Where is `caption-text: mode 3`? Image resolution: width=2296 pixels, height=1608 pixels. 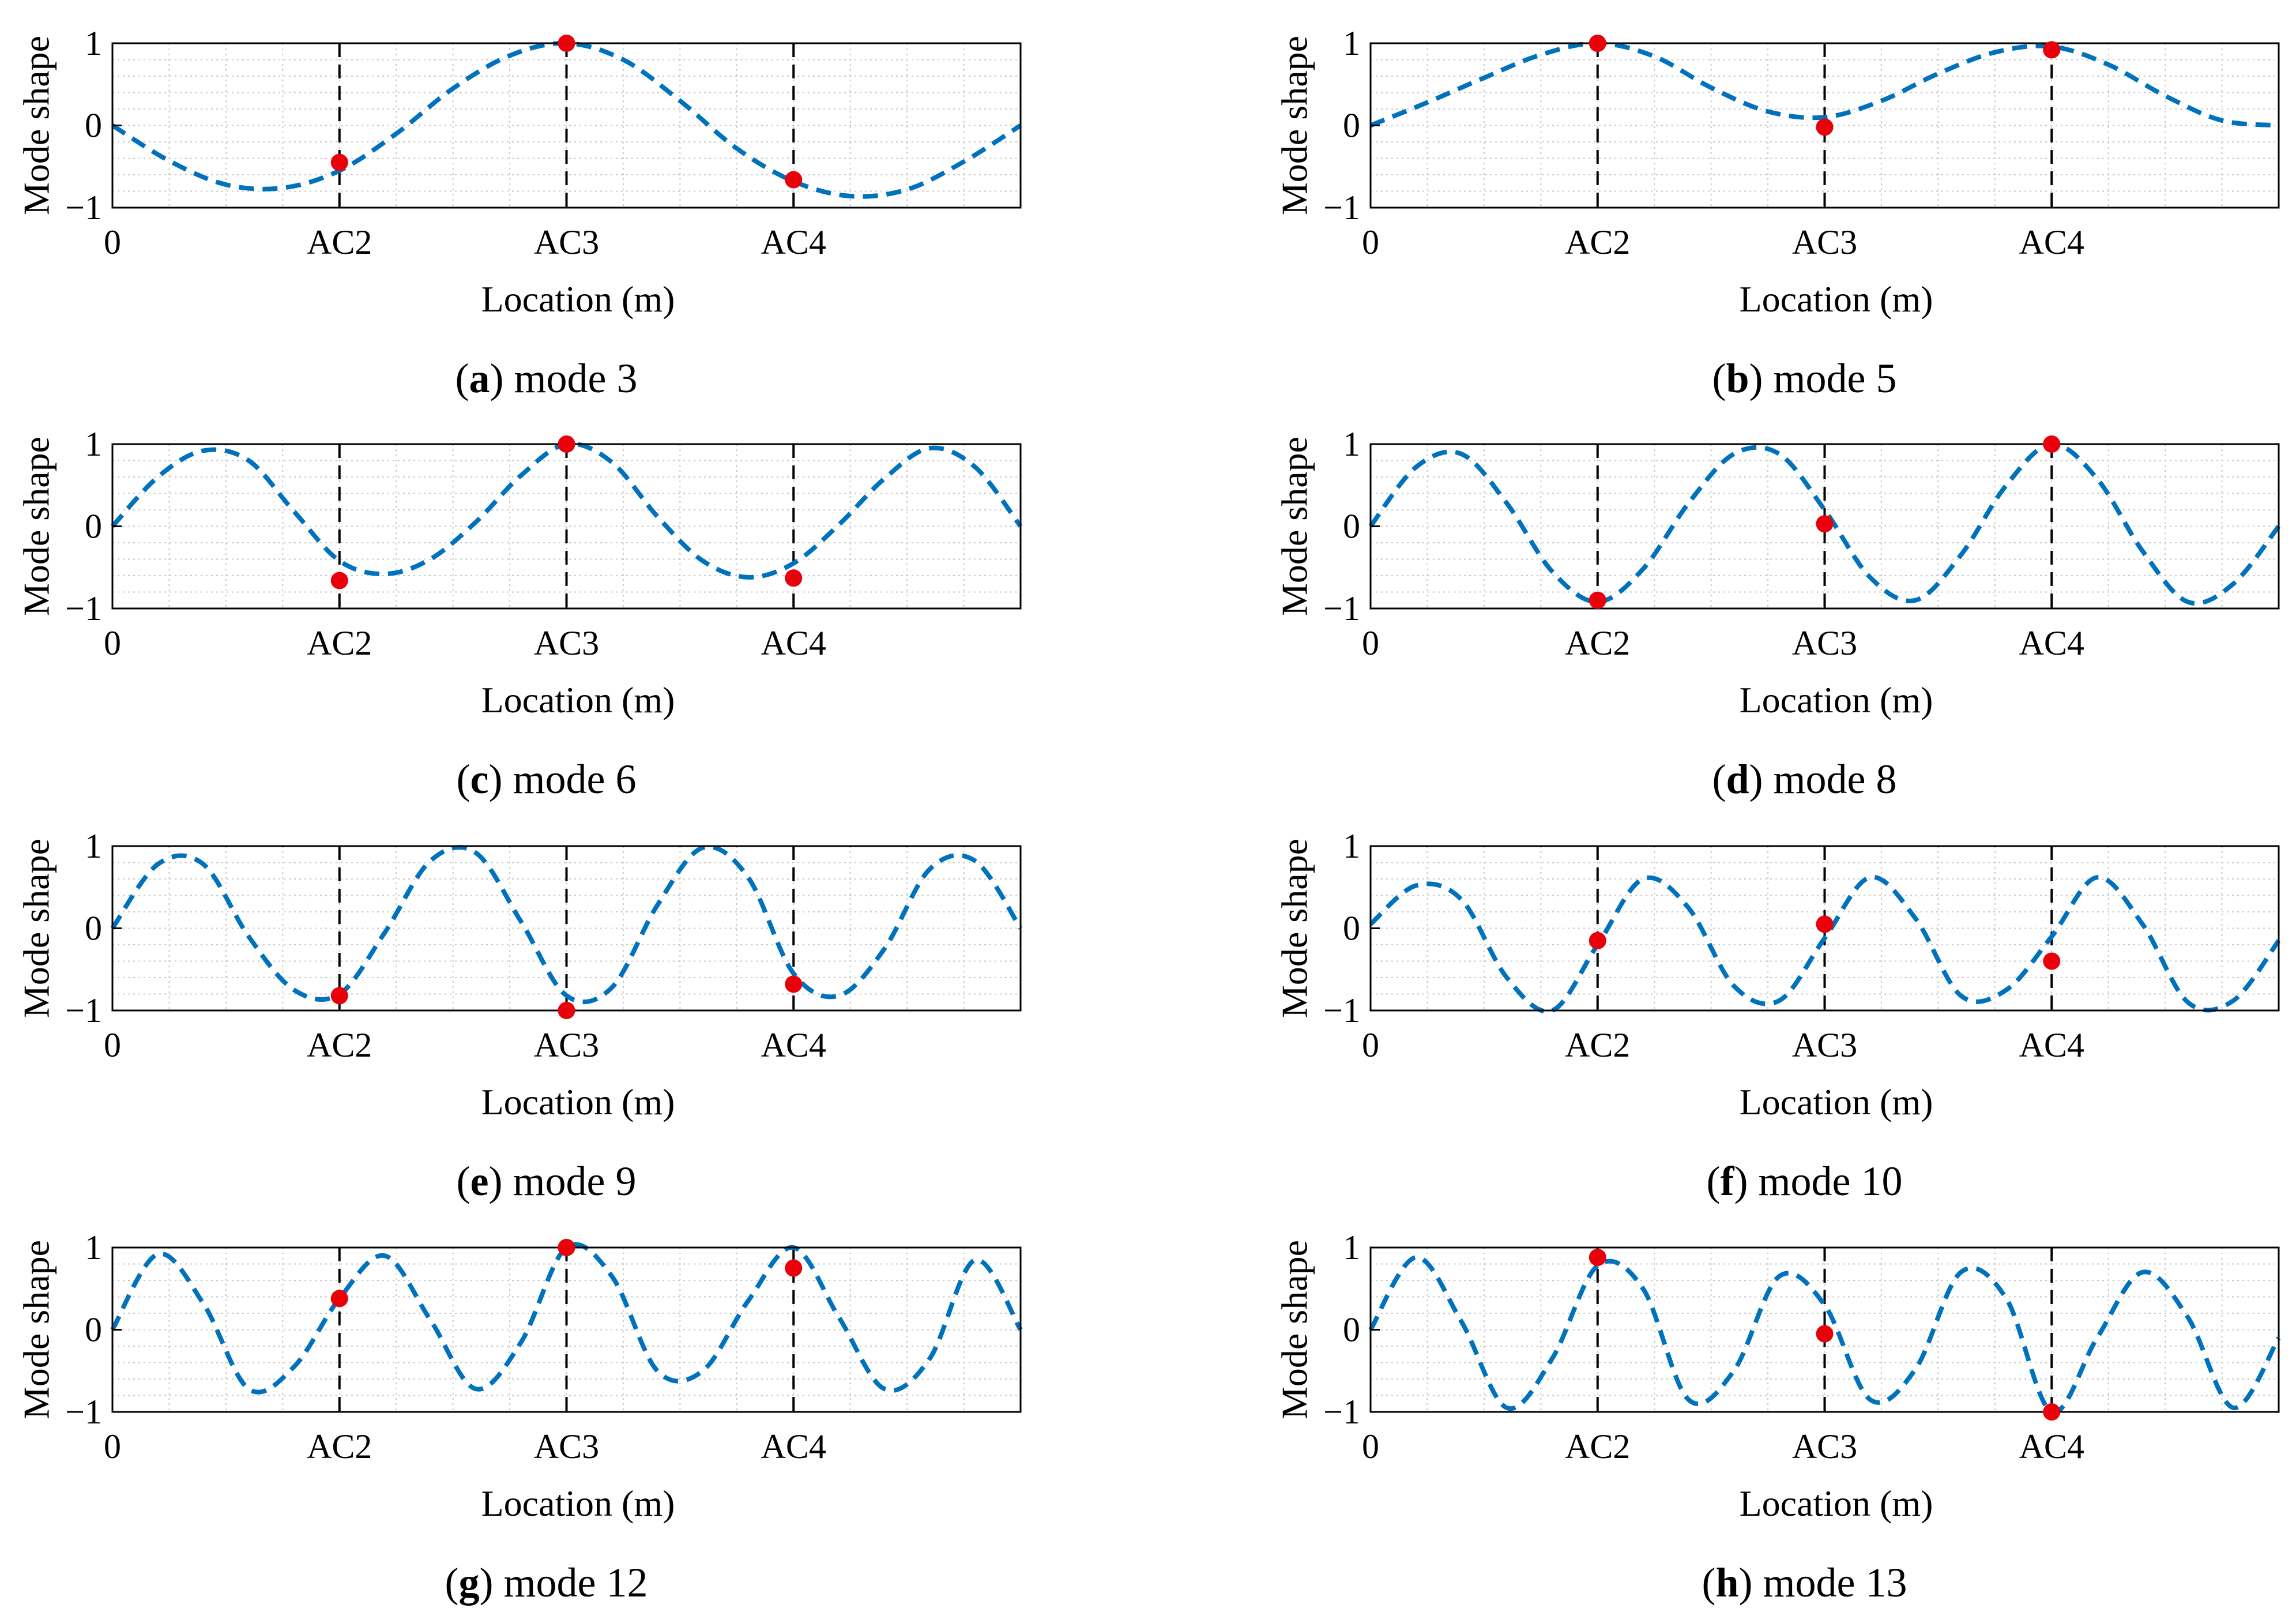 caption-text: mode 3 is located at coordinates (576, 378).